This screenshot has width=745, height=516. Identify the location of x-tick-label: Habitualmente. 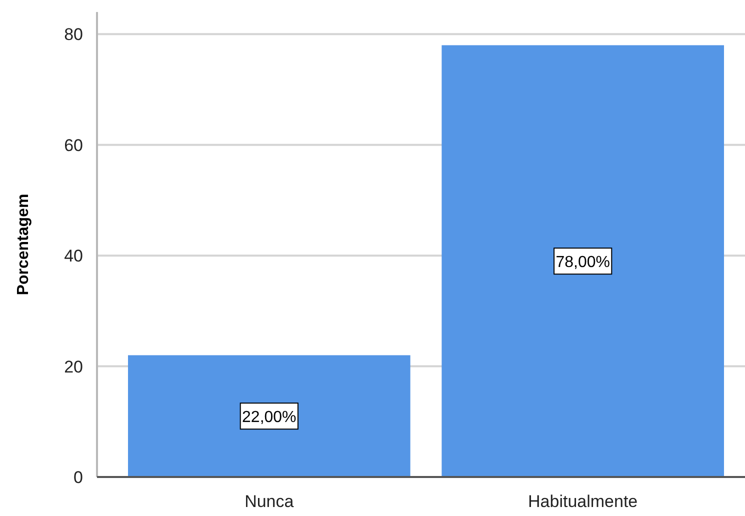
(583, 501).